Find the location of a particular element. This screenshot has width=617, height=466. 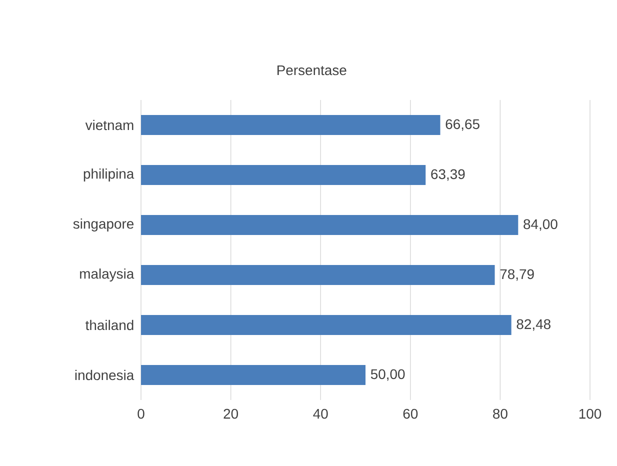

data-label: 50,00 is located at coordinates (387, 375).